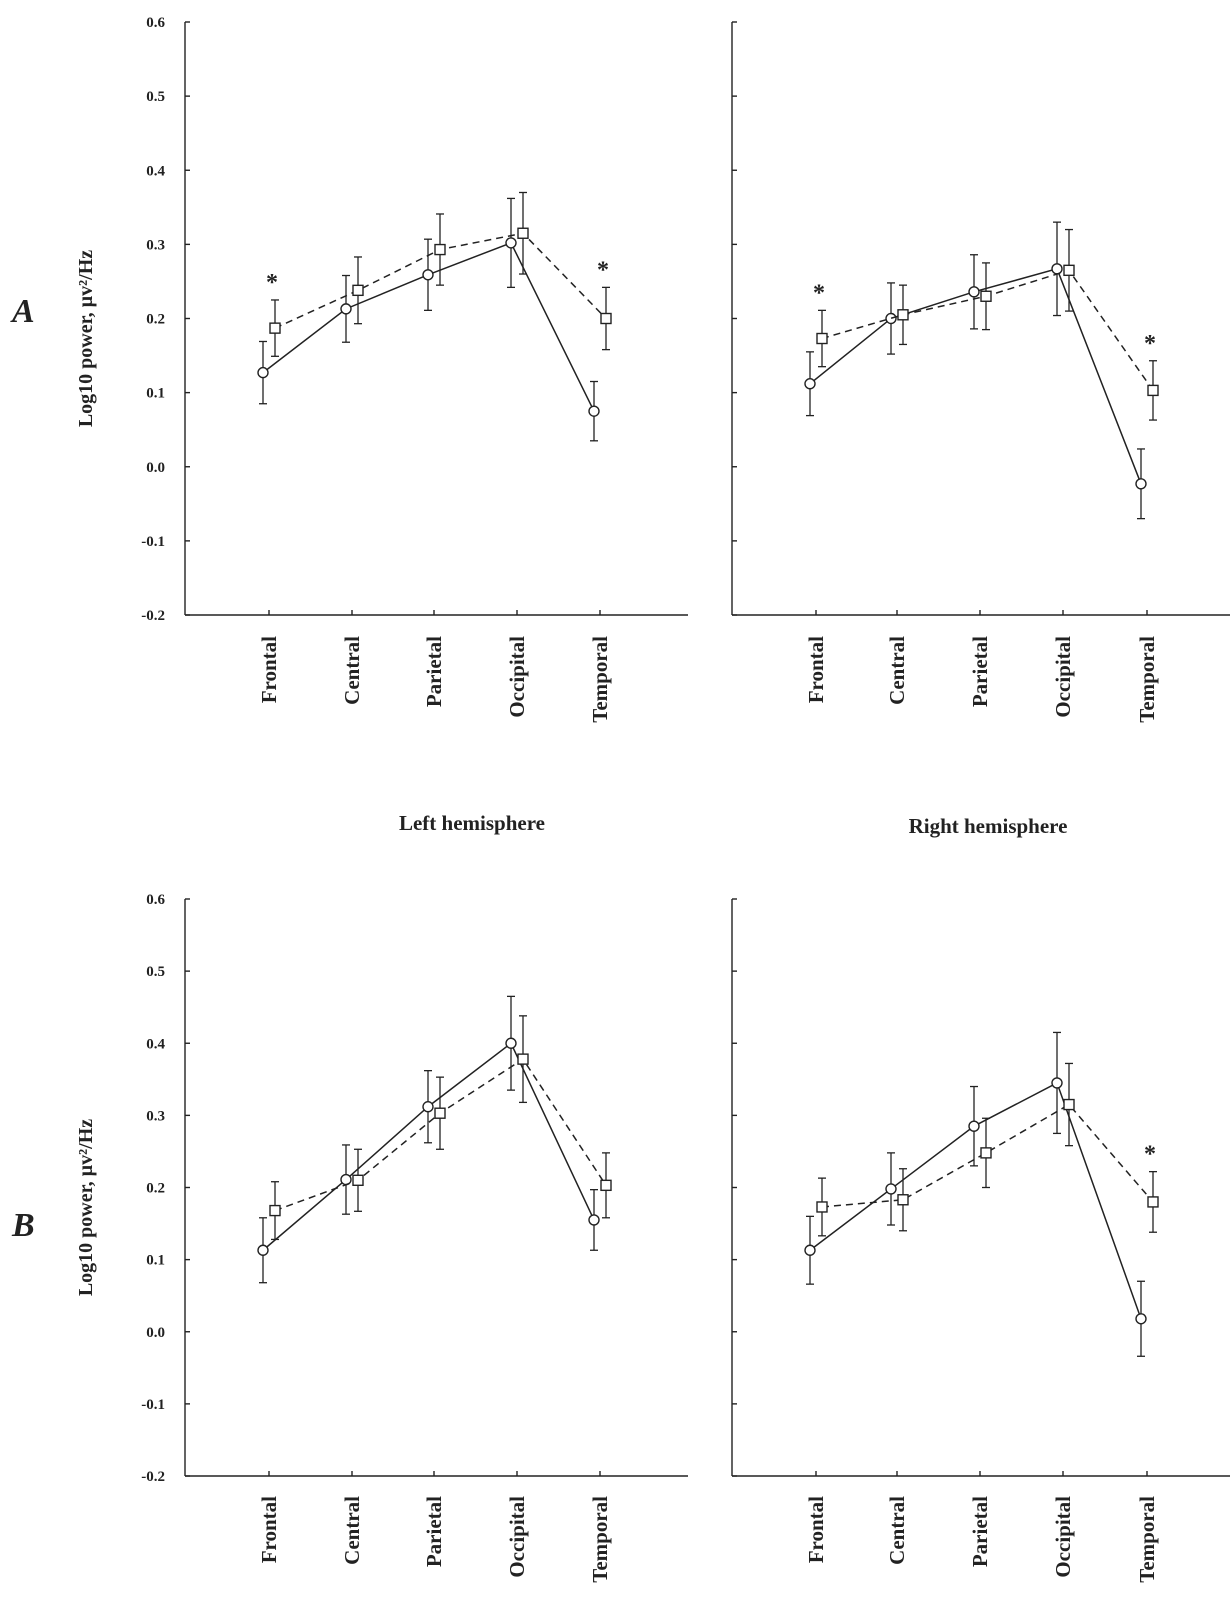  What do you see at coordinates (22, 311) in the screenshot?
I see `panel-letter-a: A` at bounding box center [22, 311].